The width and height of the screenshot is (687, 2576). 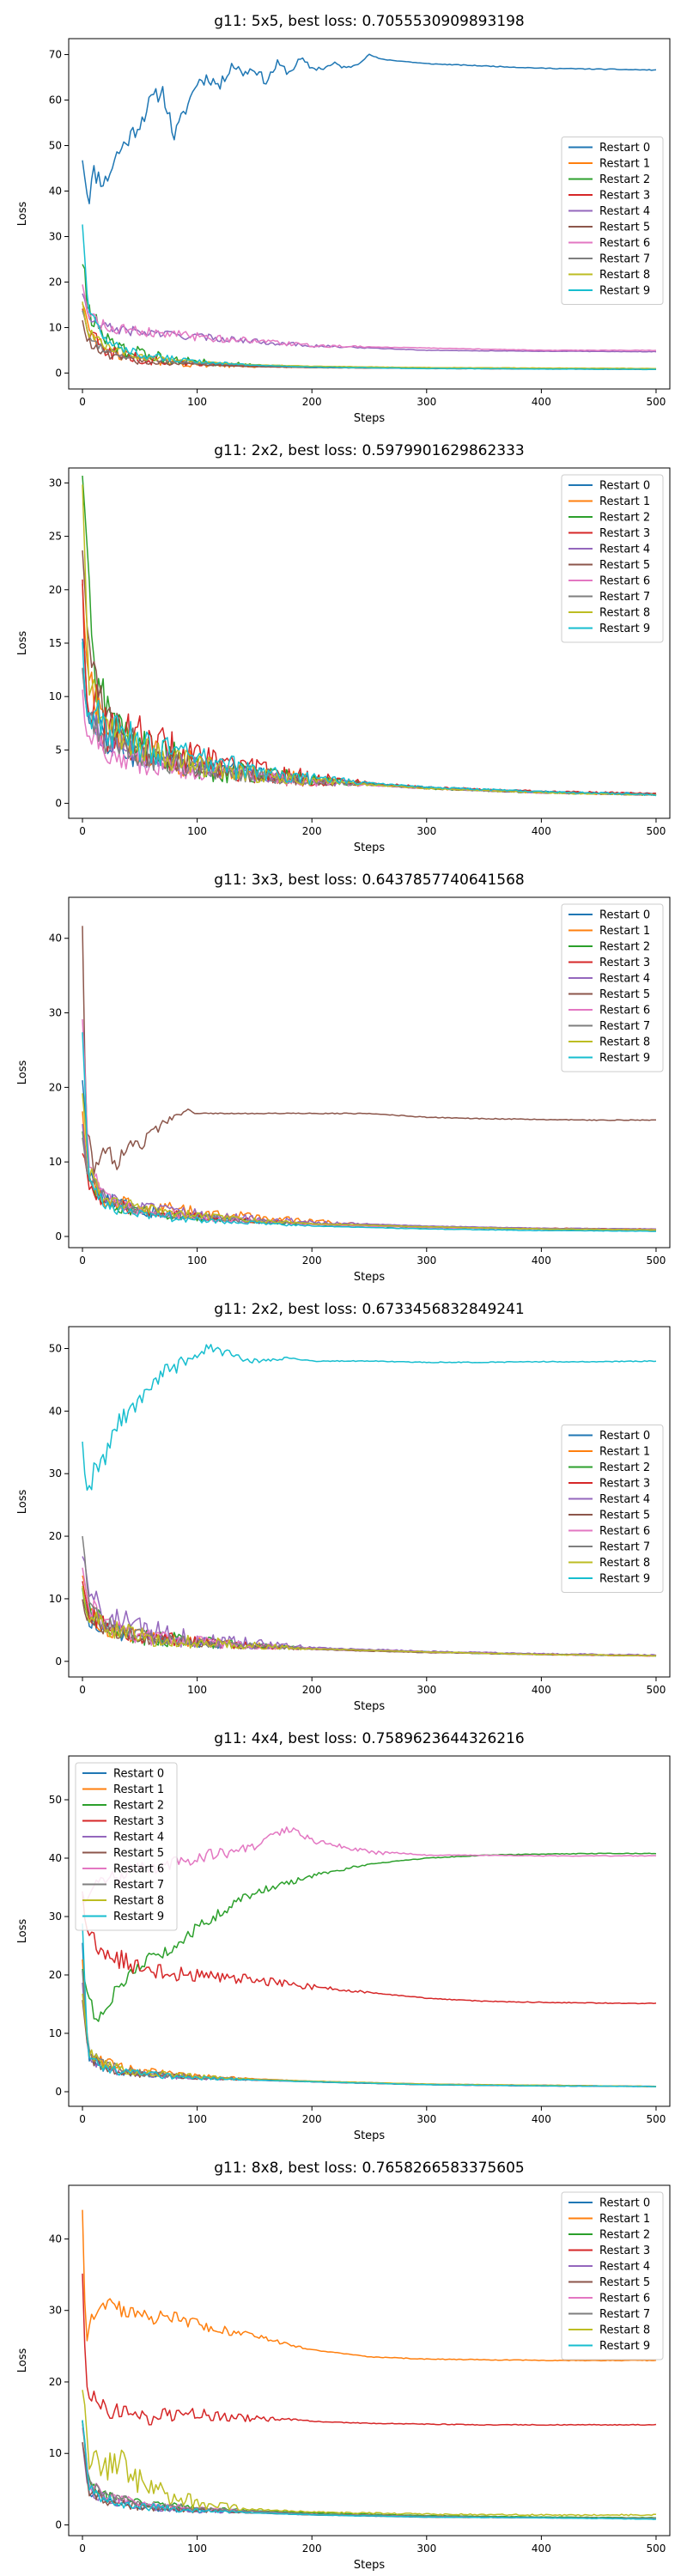 What do you see at coordinates (369, 2168) in the screenshot?
I see `chart-title: g11: 8x8, best loss: 0.7658266583375605` at bounding box center [369, 2168].